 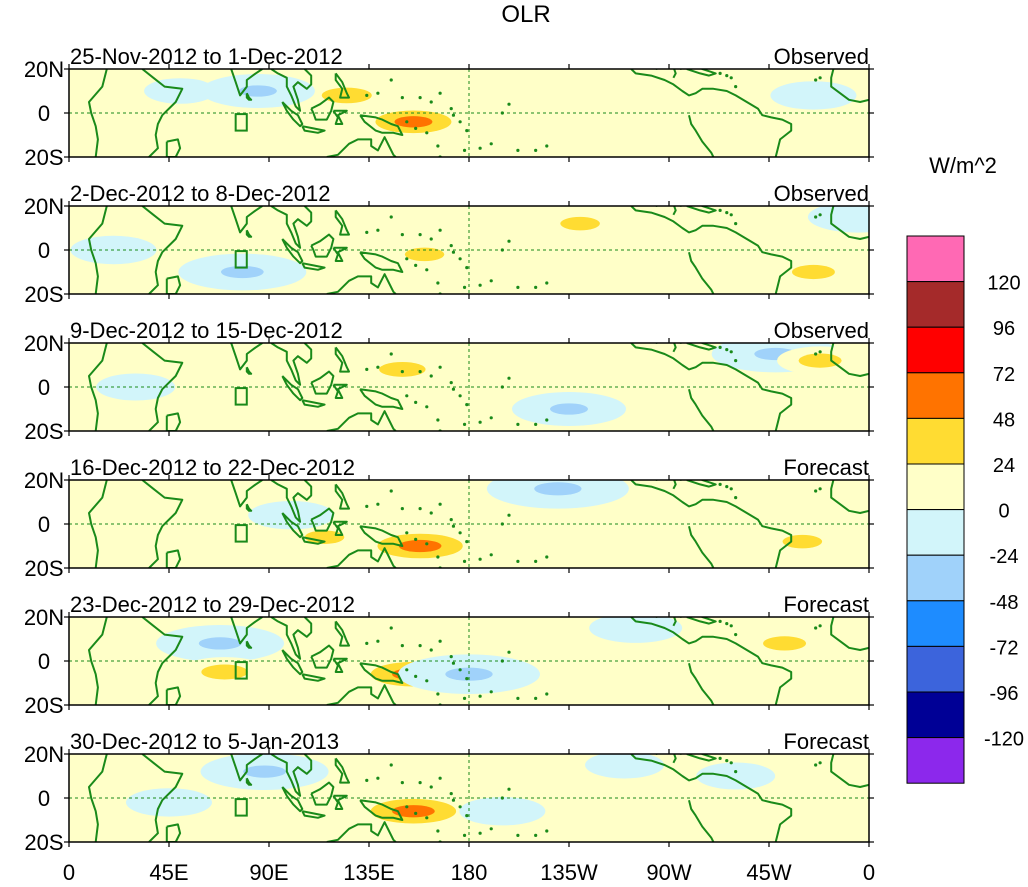 I want to click on panel-period-label: 9-Dec-2012 to 15-Dec-2012, so click(x=206, y=330).